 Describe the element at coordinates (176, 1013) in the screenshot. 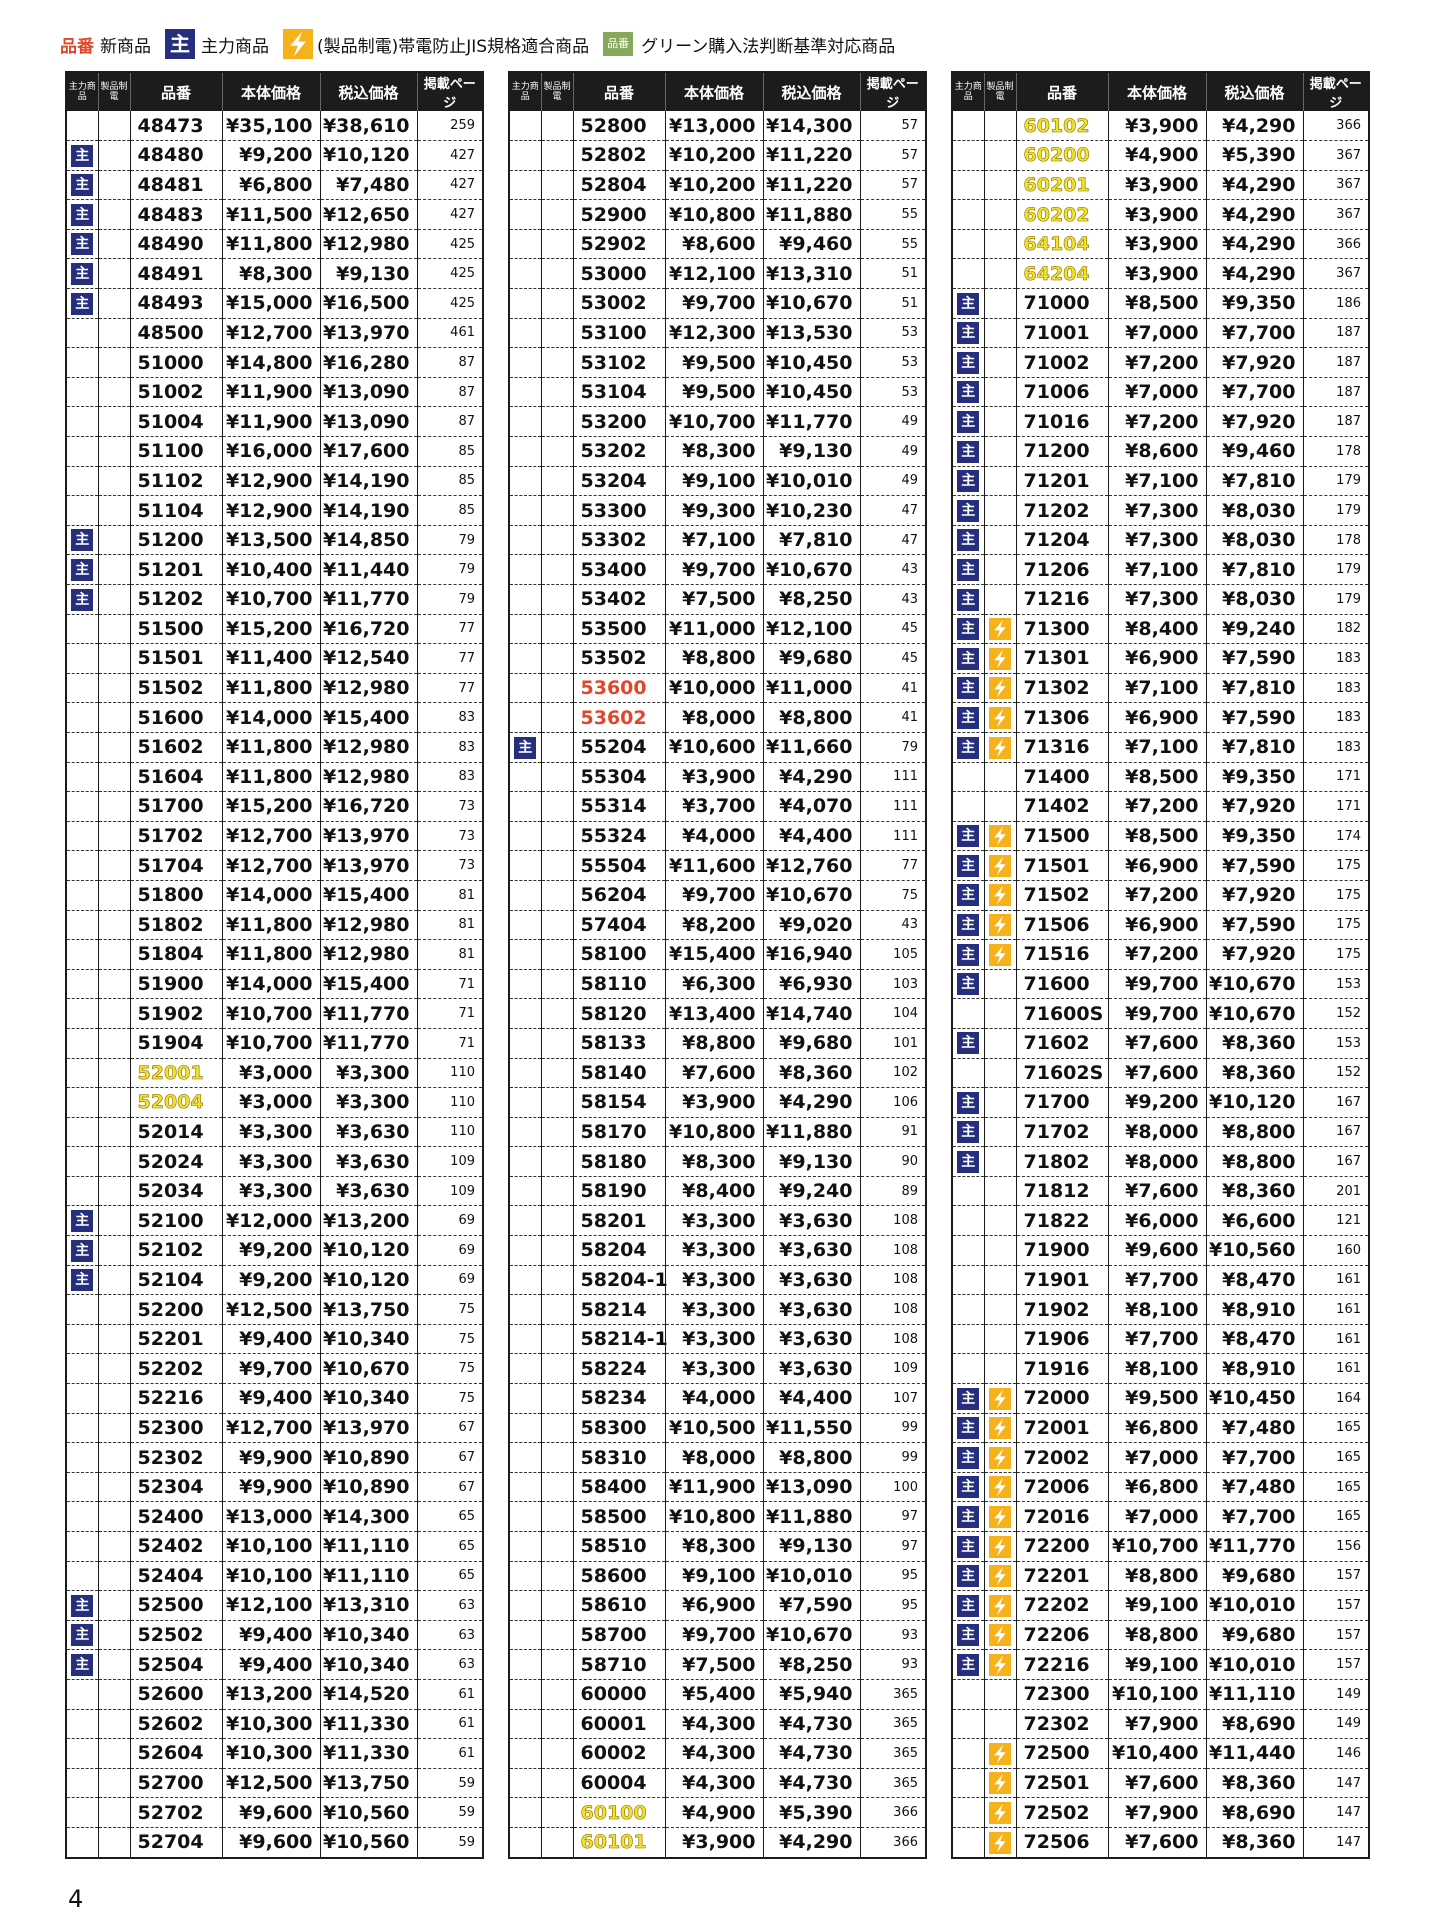

I see `product-code: 51902` at that location.